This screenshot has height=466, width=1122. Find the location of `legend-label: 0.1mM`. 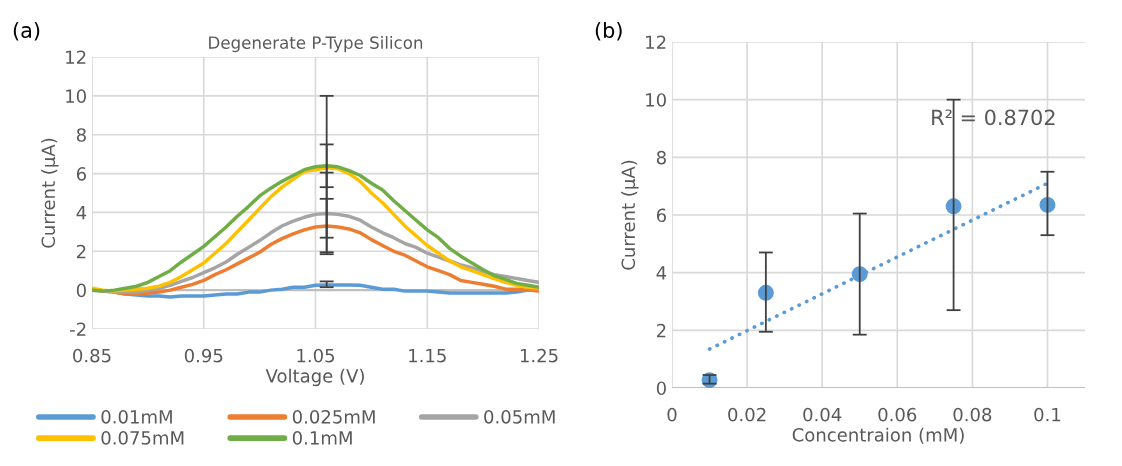

legend-label: 0.1mM is located at coordinates (322, 438).